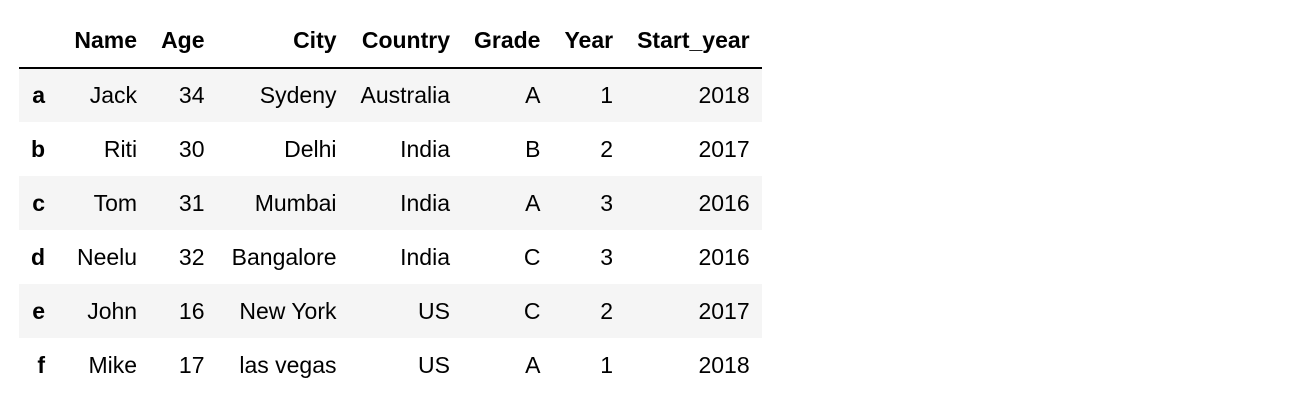 This screenshot has height=410, width=1312. Describe the element at coordinates (589, 41) in the screenshot. I see `column-header-year: Year` at that location.